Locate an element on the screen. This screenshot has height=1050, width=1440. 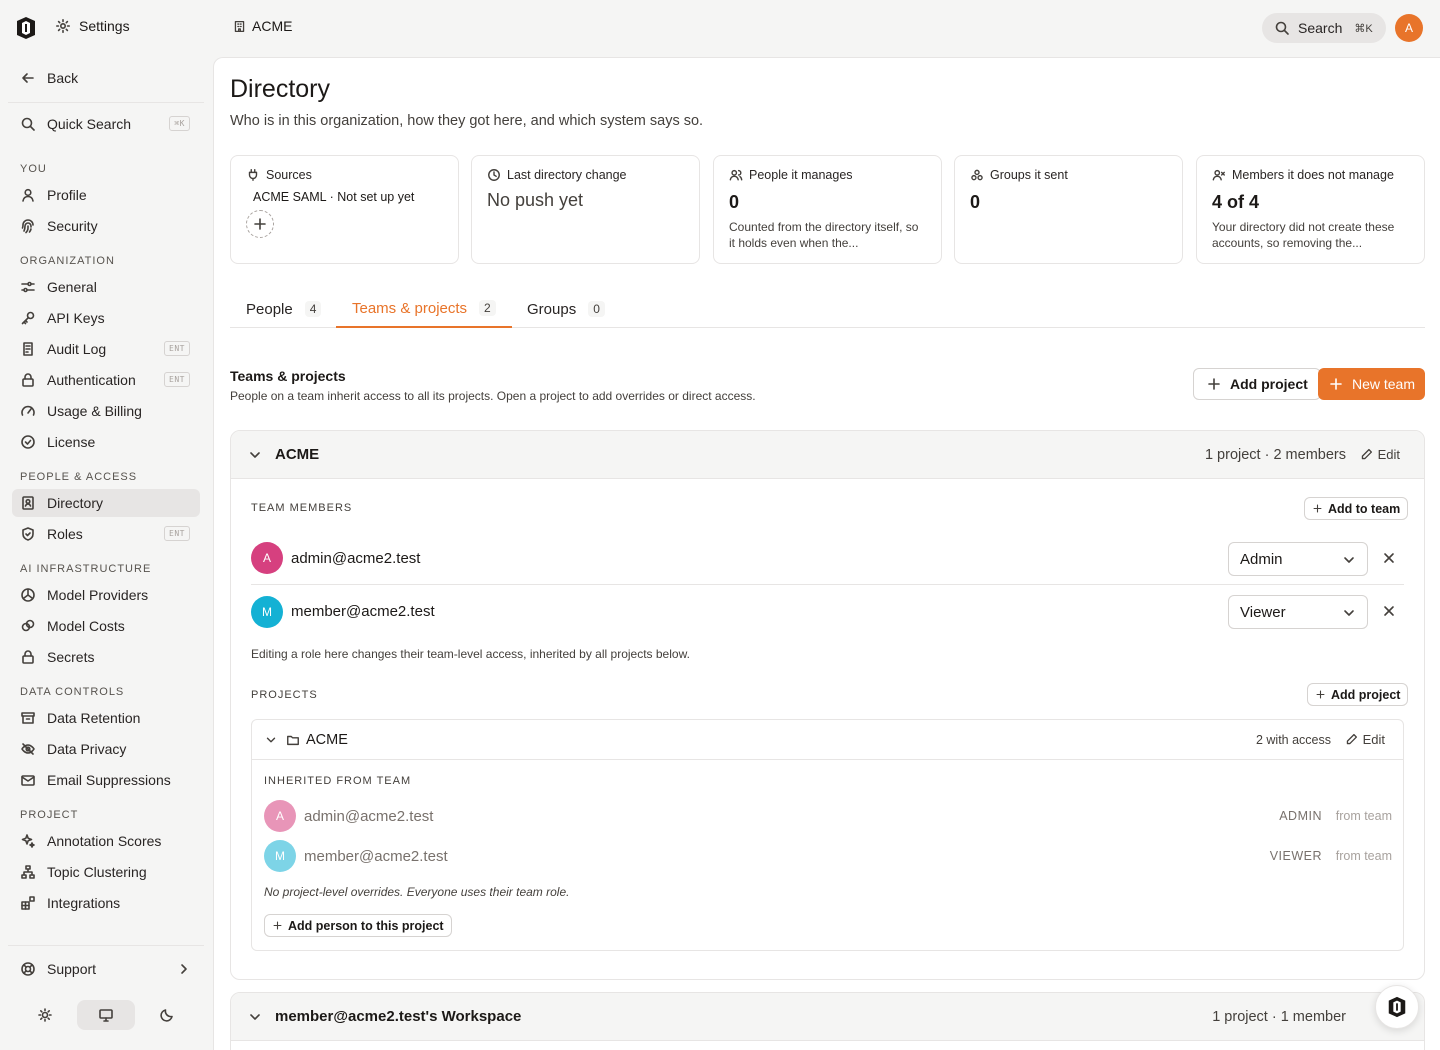
sidebar-item-usage-billing: Usage & Billing is located at coordinates (106, 411).